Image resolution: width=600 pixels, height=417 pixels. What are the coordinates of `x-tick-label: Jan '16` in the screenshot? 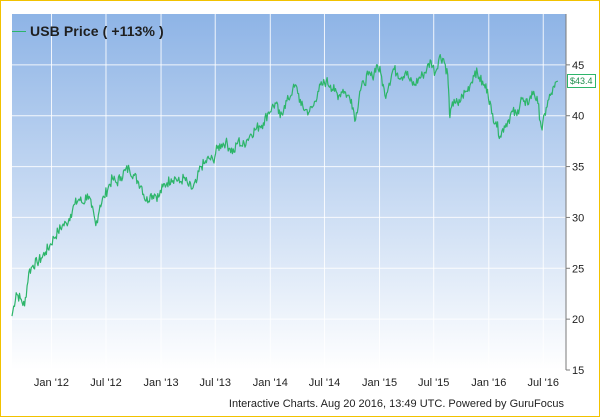 It's located at (488, 383).